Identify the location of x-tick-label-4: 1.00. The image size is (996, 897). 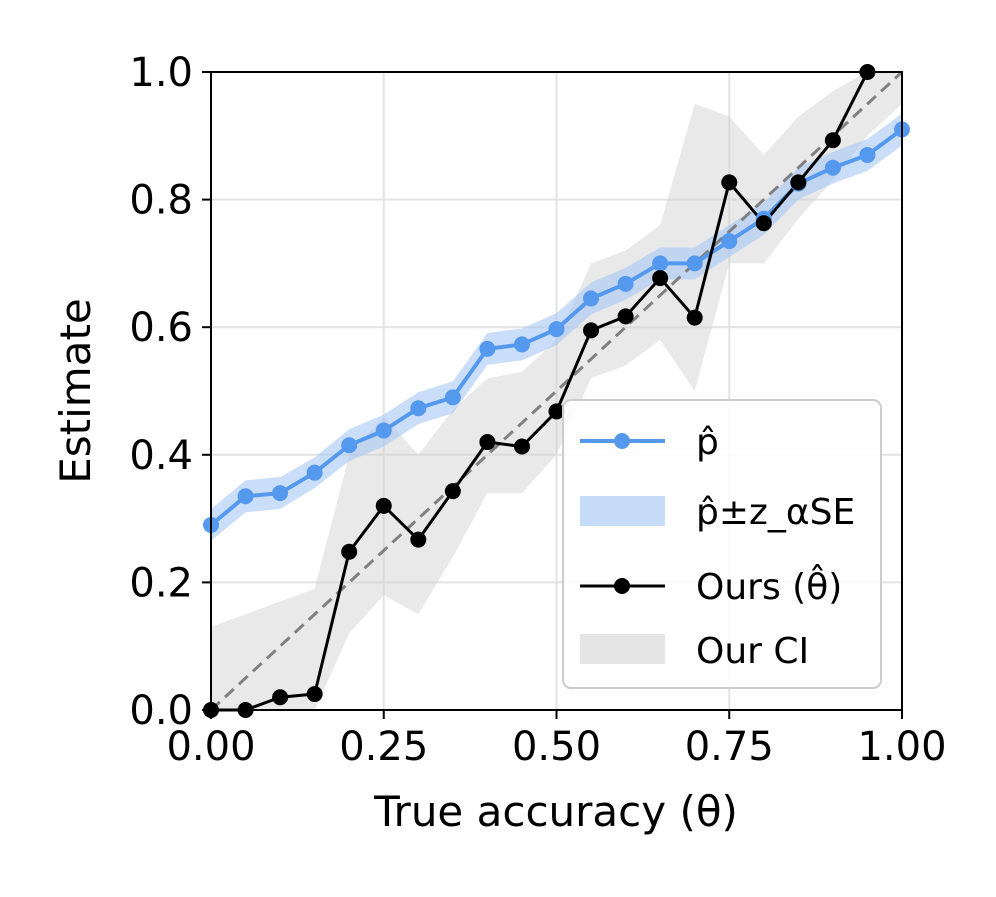
(901, 747).